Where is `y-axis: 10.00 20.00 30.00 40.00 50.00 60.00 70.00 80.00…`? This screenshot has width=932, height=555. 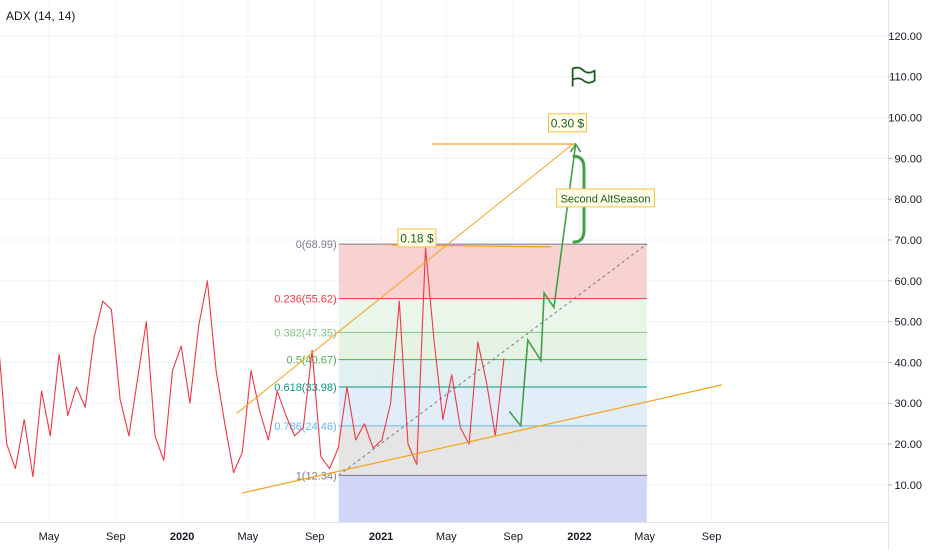 y-axis: 10.00 20.00 30.00 40.00 50.00 60.00 70.00 80.00… is located at coordinates (905, 261).